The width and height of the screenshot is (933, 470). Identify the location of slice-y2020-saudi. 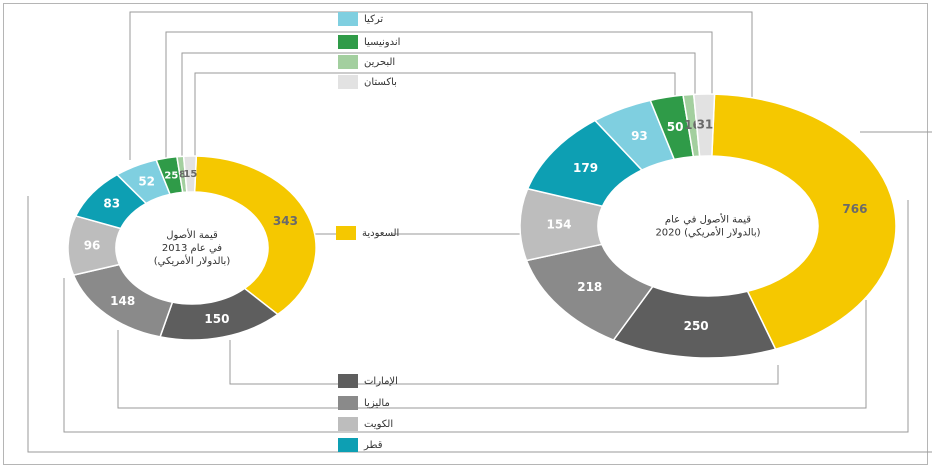
(804, 222).